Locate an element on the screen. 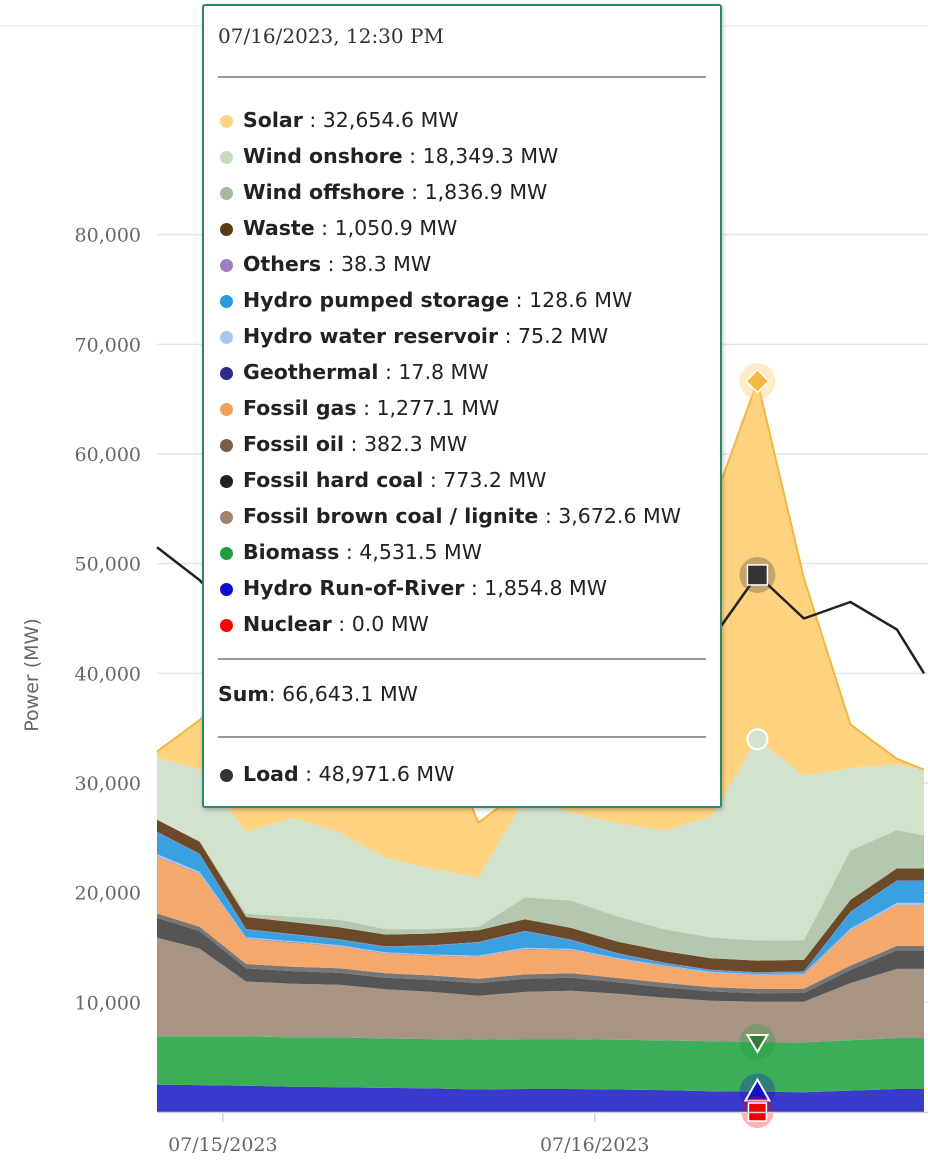  tooltip-row: Waste : 1,050.9 MW is located at coordinates (464, 228).